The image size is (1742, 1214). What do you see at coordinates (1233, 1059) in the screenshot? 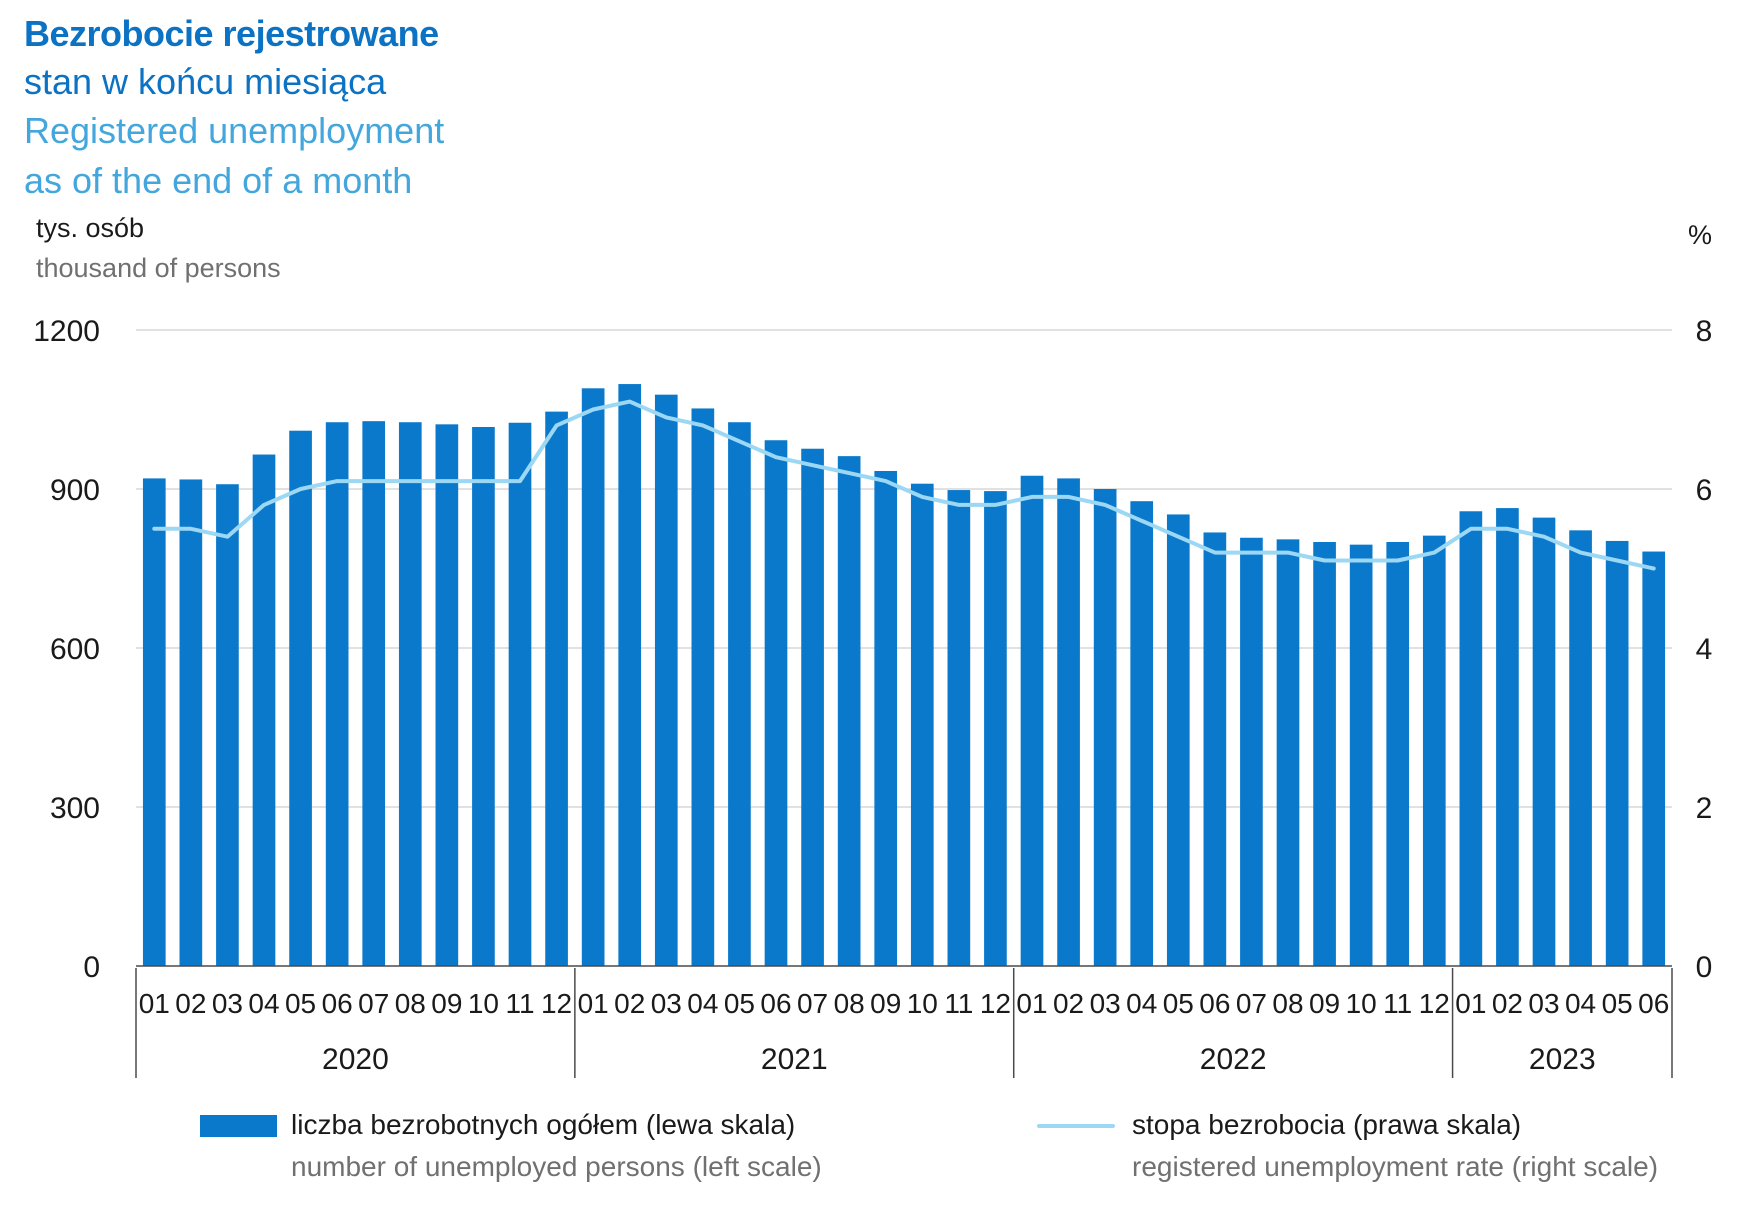
I see `year-label: 2022` at bounding box center [1233, 1059].